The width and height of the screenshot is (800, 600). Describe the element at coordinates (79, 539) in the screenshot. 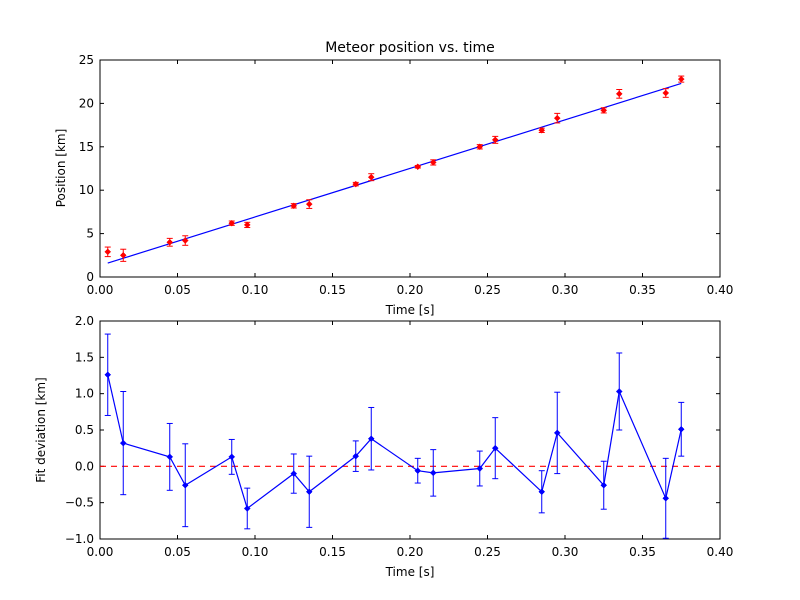

I see `deviation-ytick-label: −1.0` at that location.